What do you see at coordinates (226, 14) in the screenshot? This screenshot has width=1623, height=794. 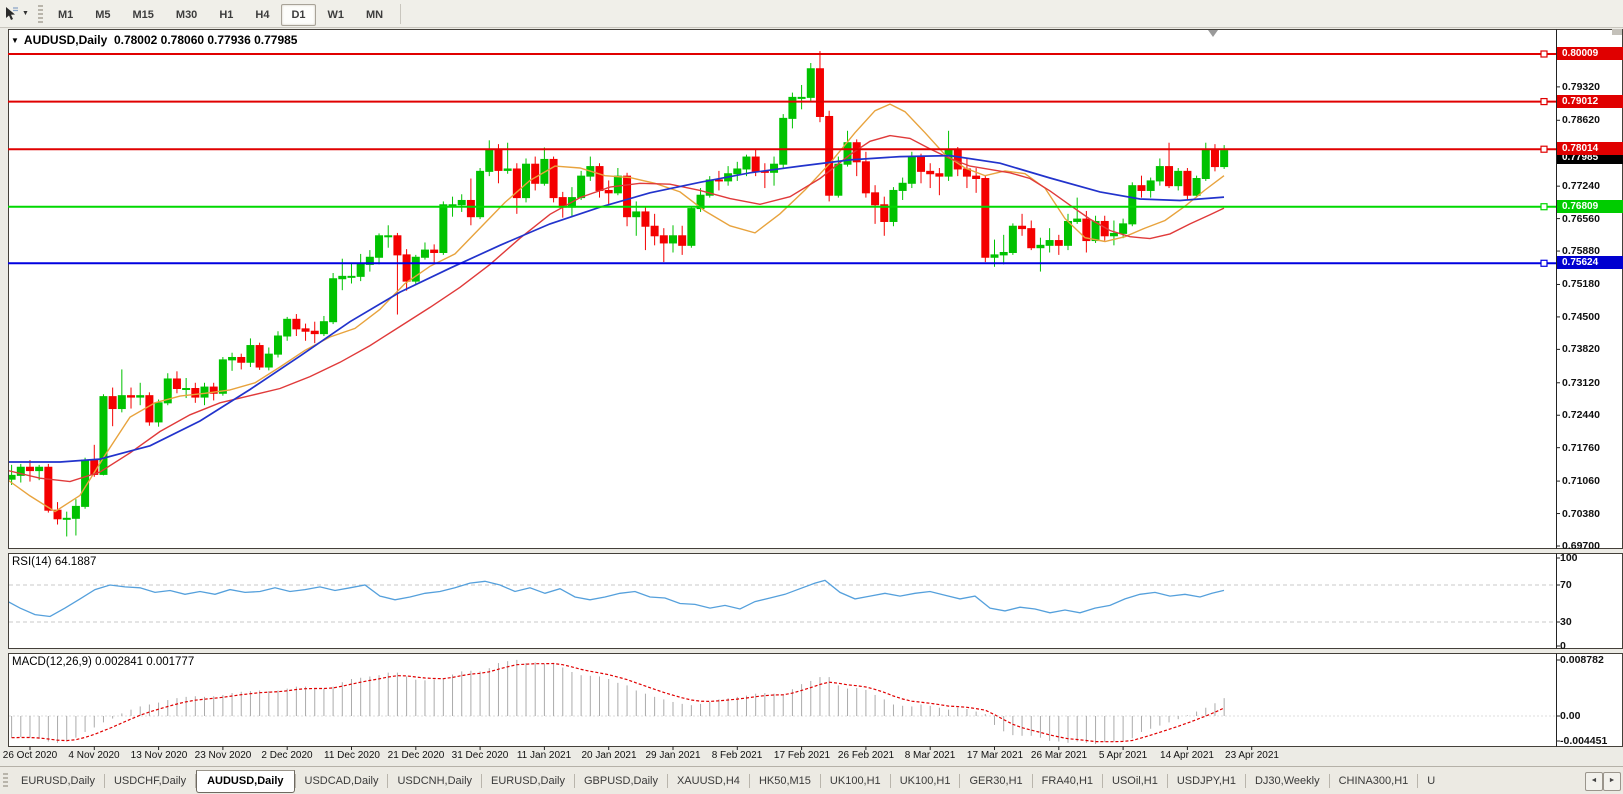 I see `timeframe-button-h1: H1` at bounding box center [226, 14].